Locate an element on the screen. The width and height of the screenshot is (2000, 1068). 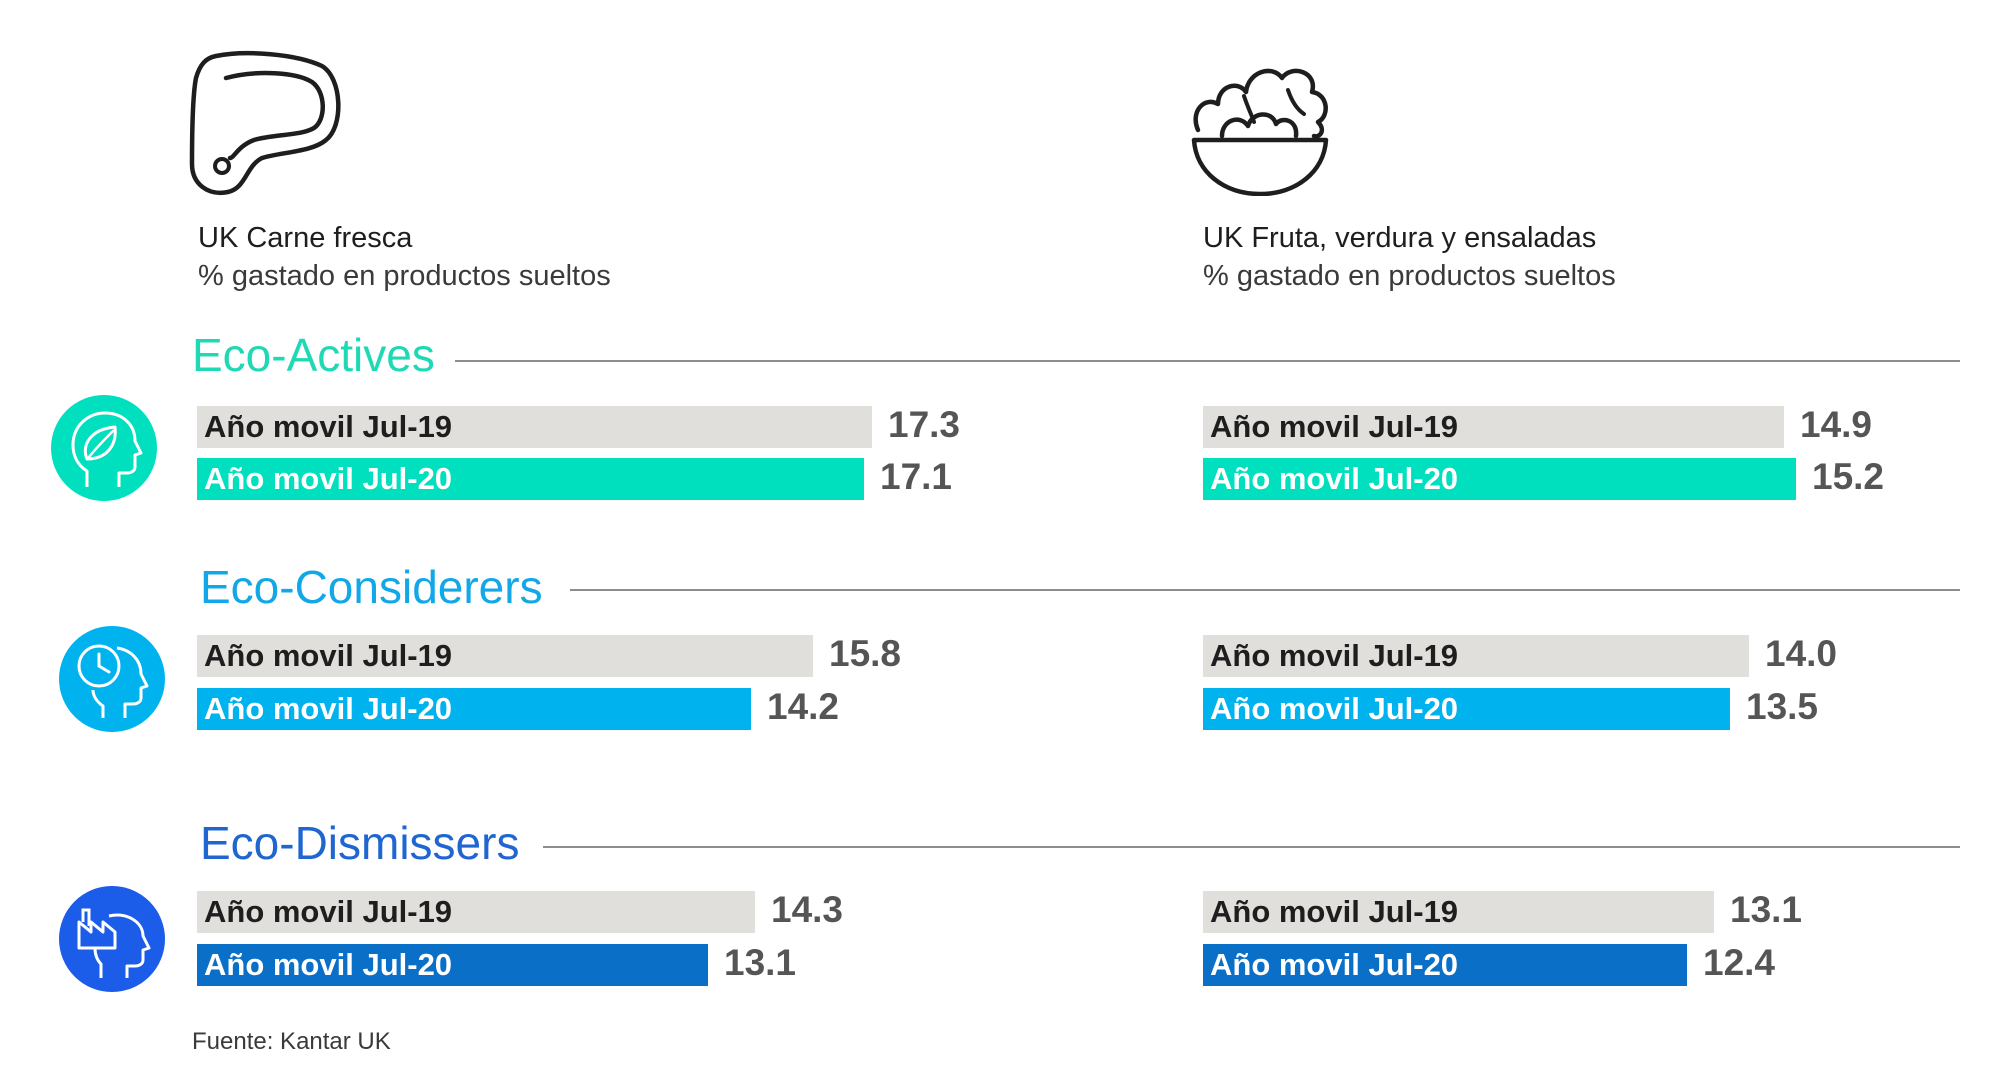
column-title: UK Fruta, verdura y ensaladas is located at coordinates (1400, 238).